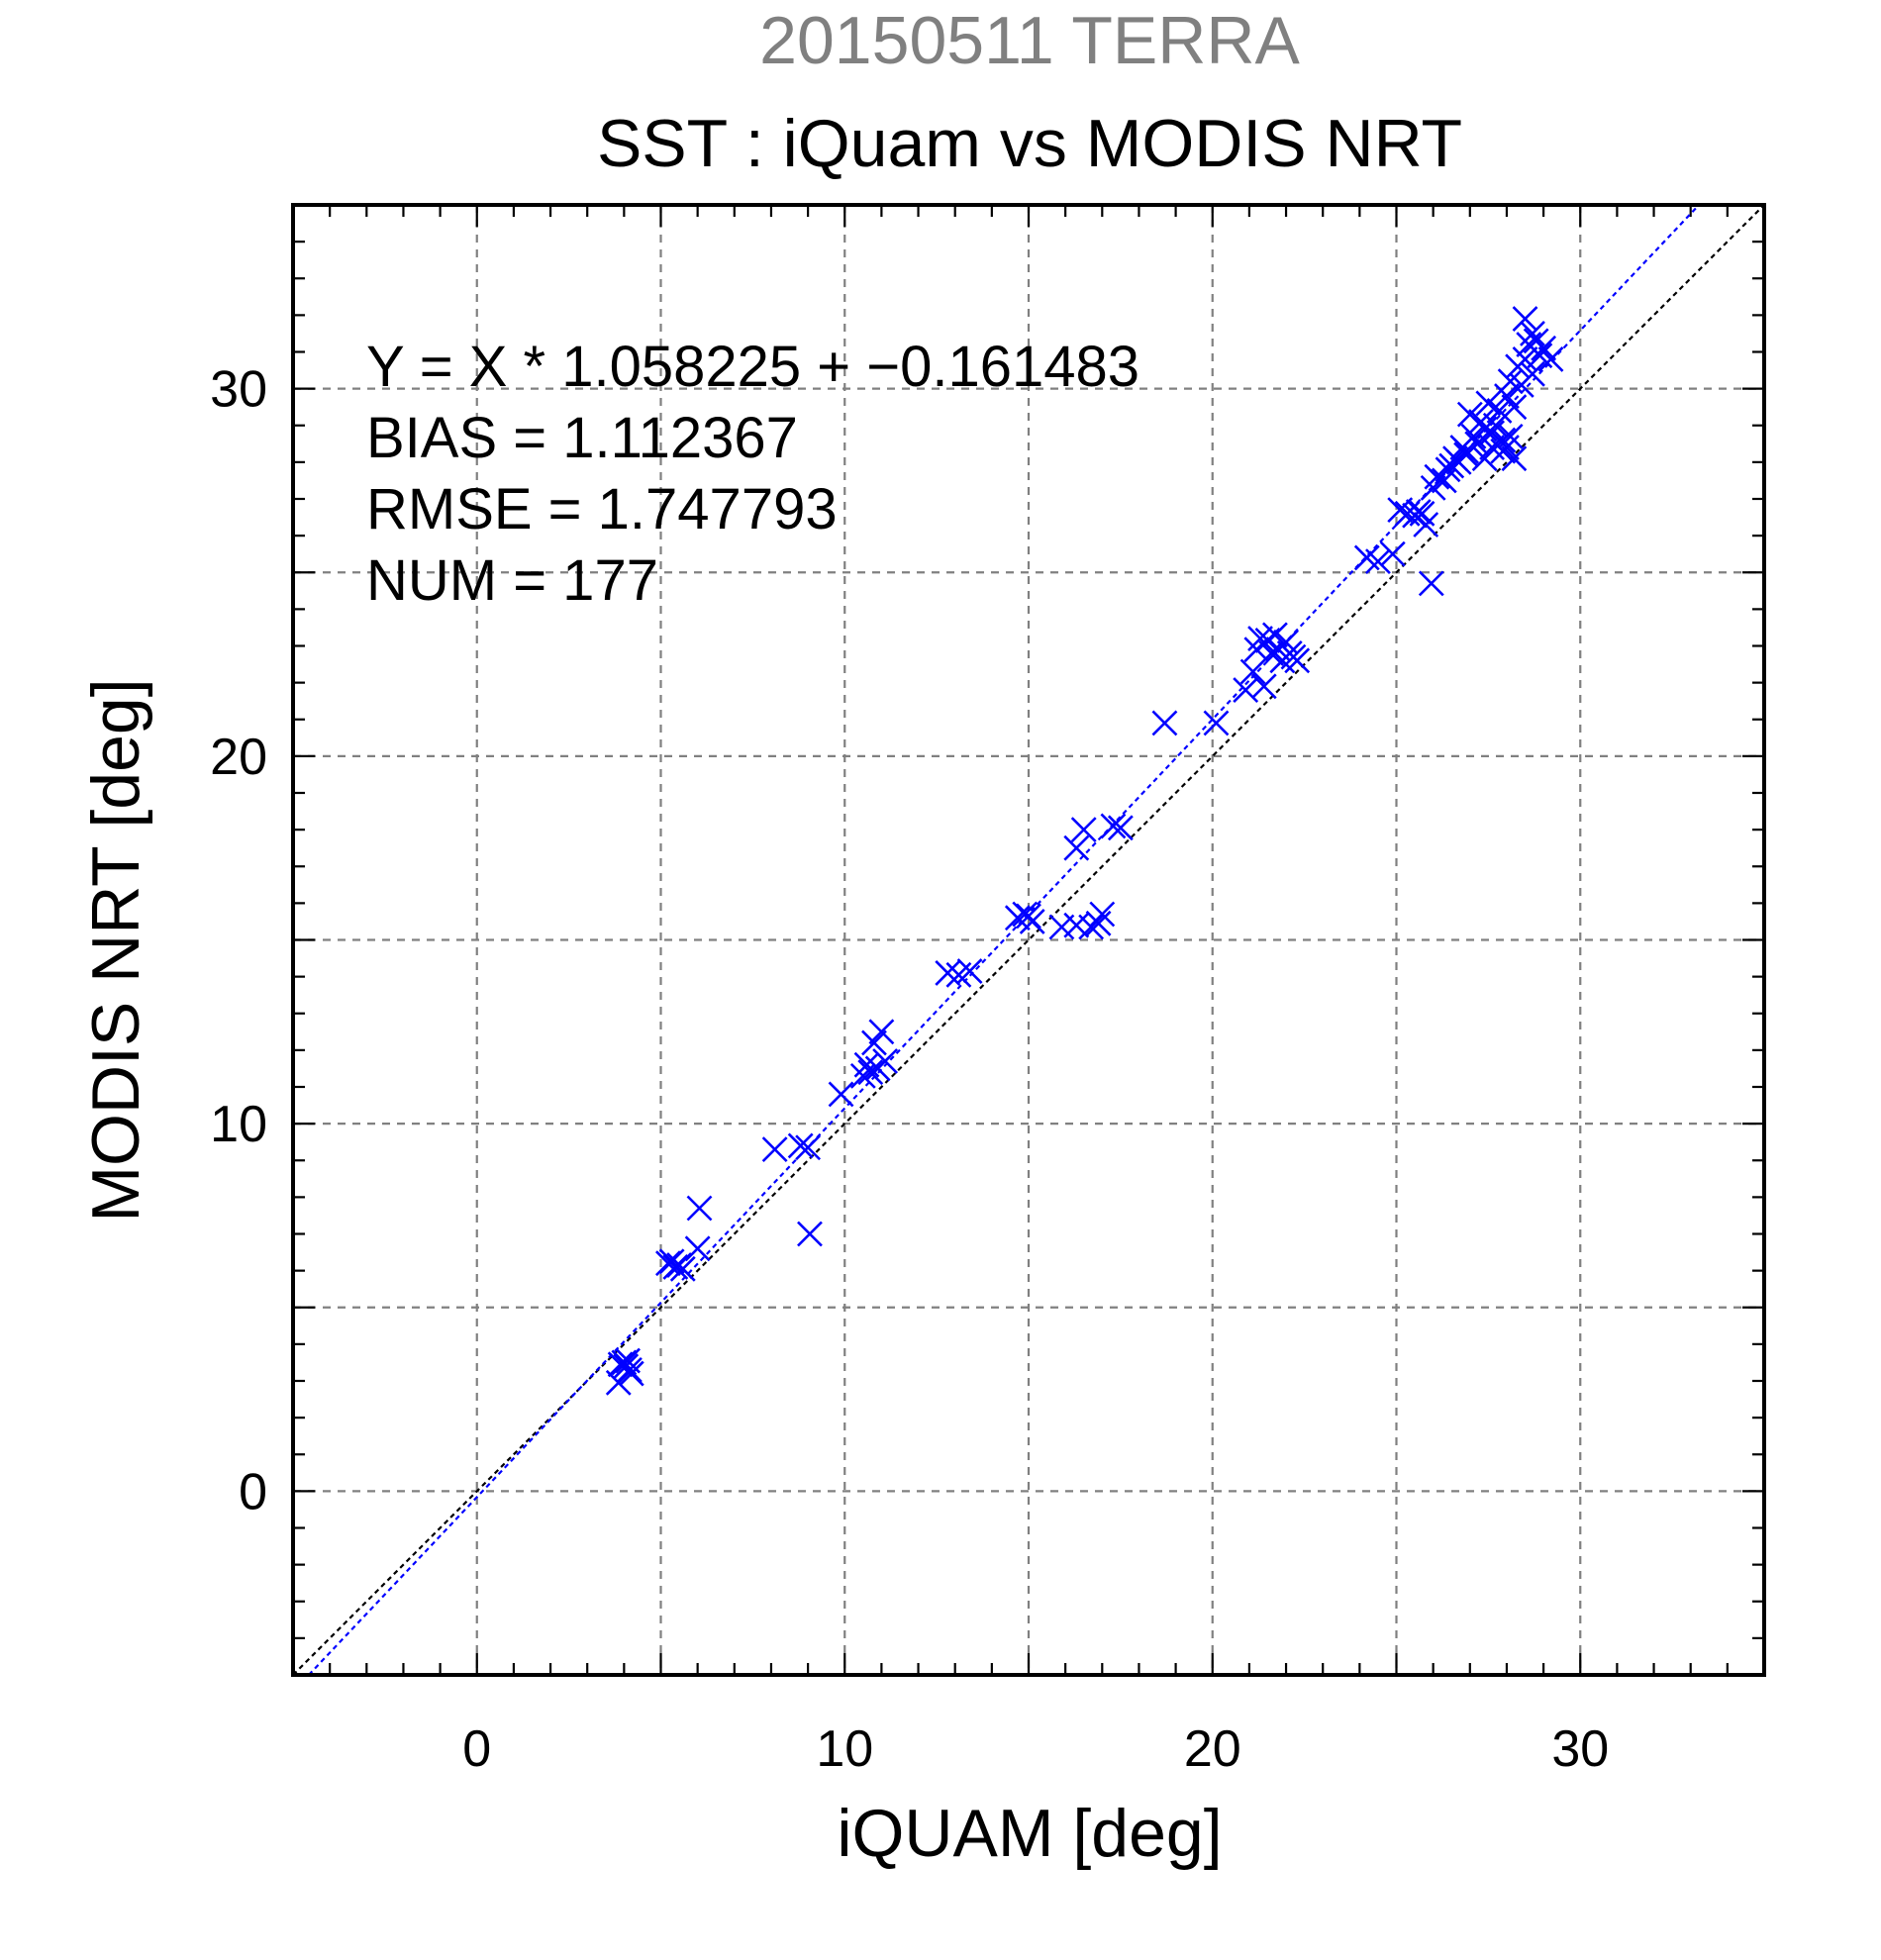  I want to click on stats-bias: BIAS = 1.112367, so click(582, 438).